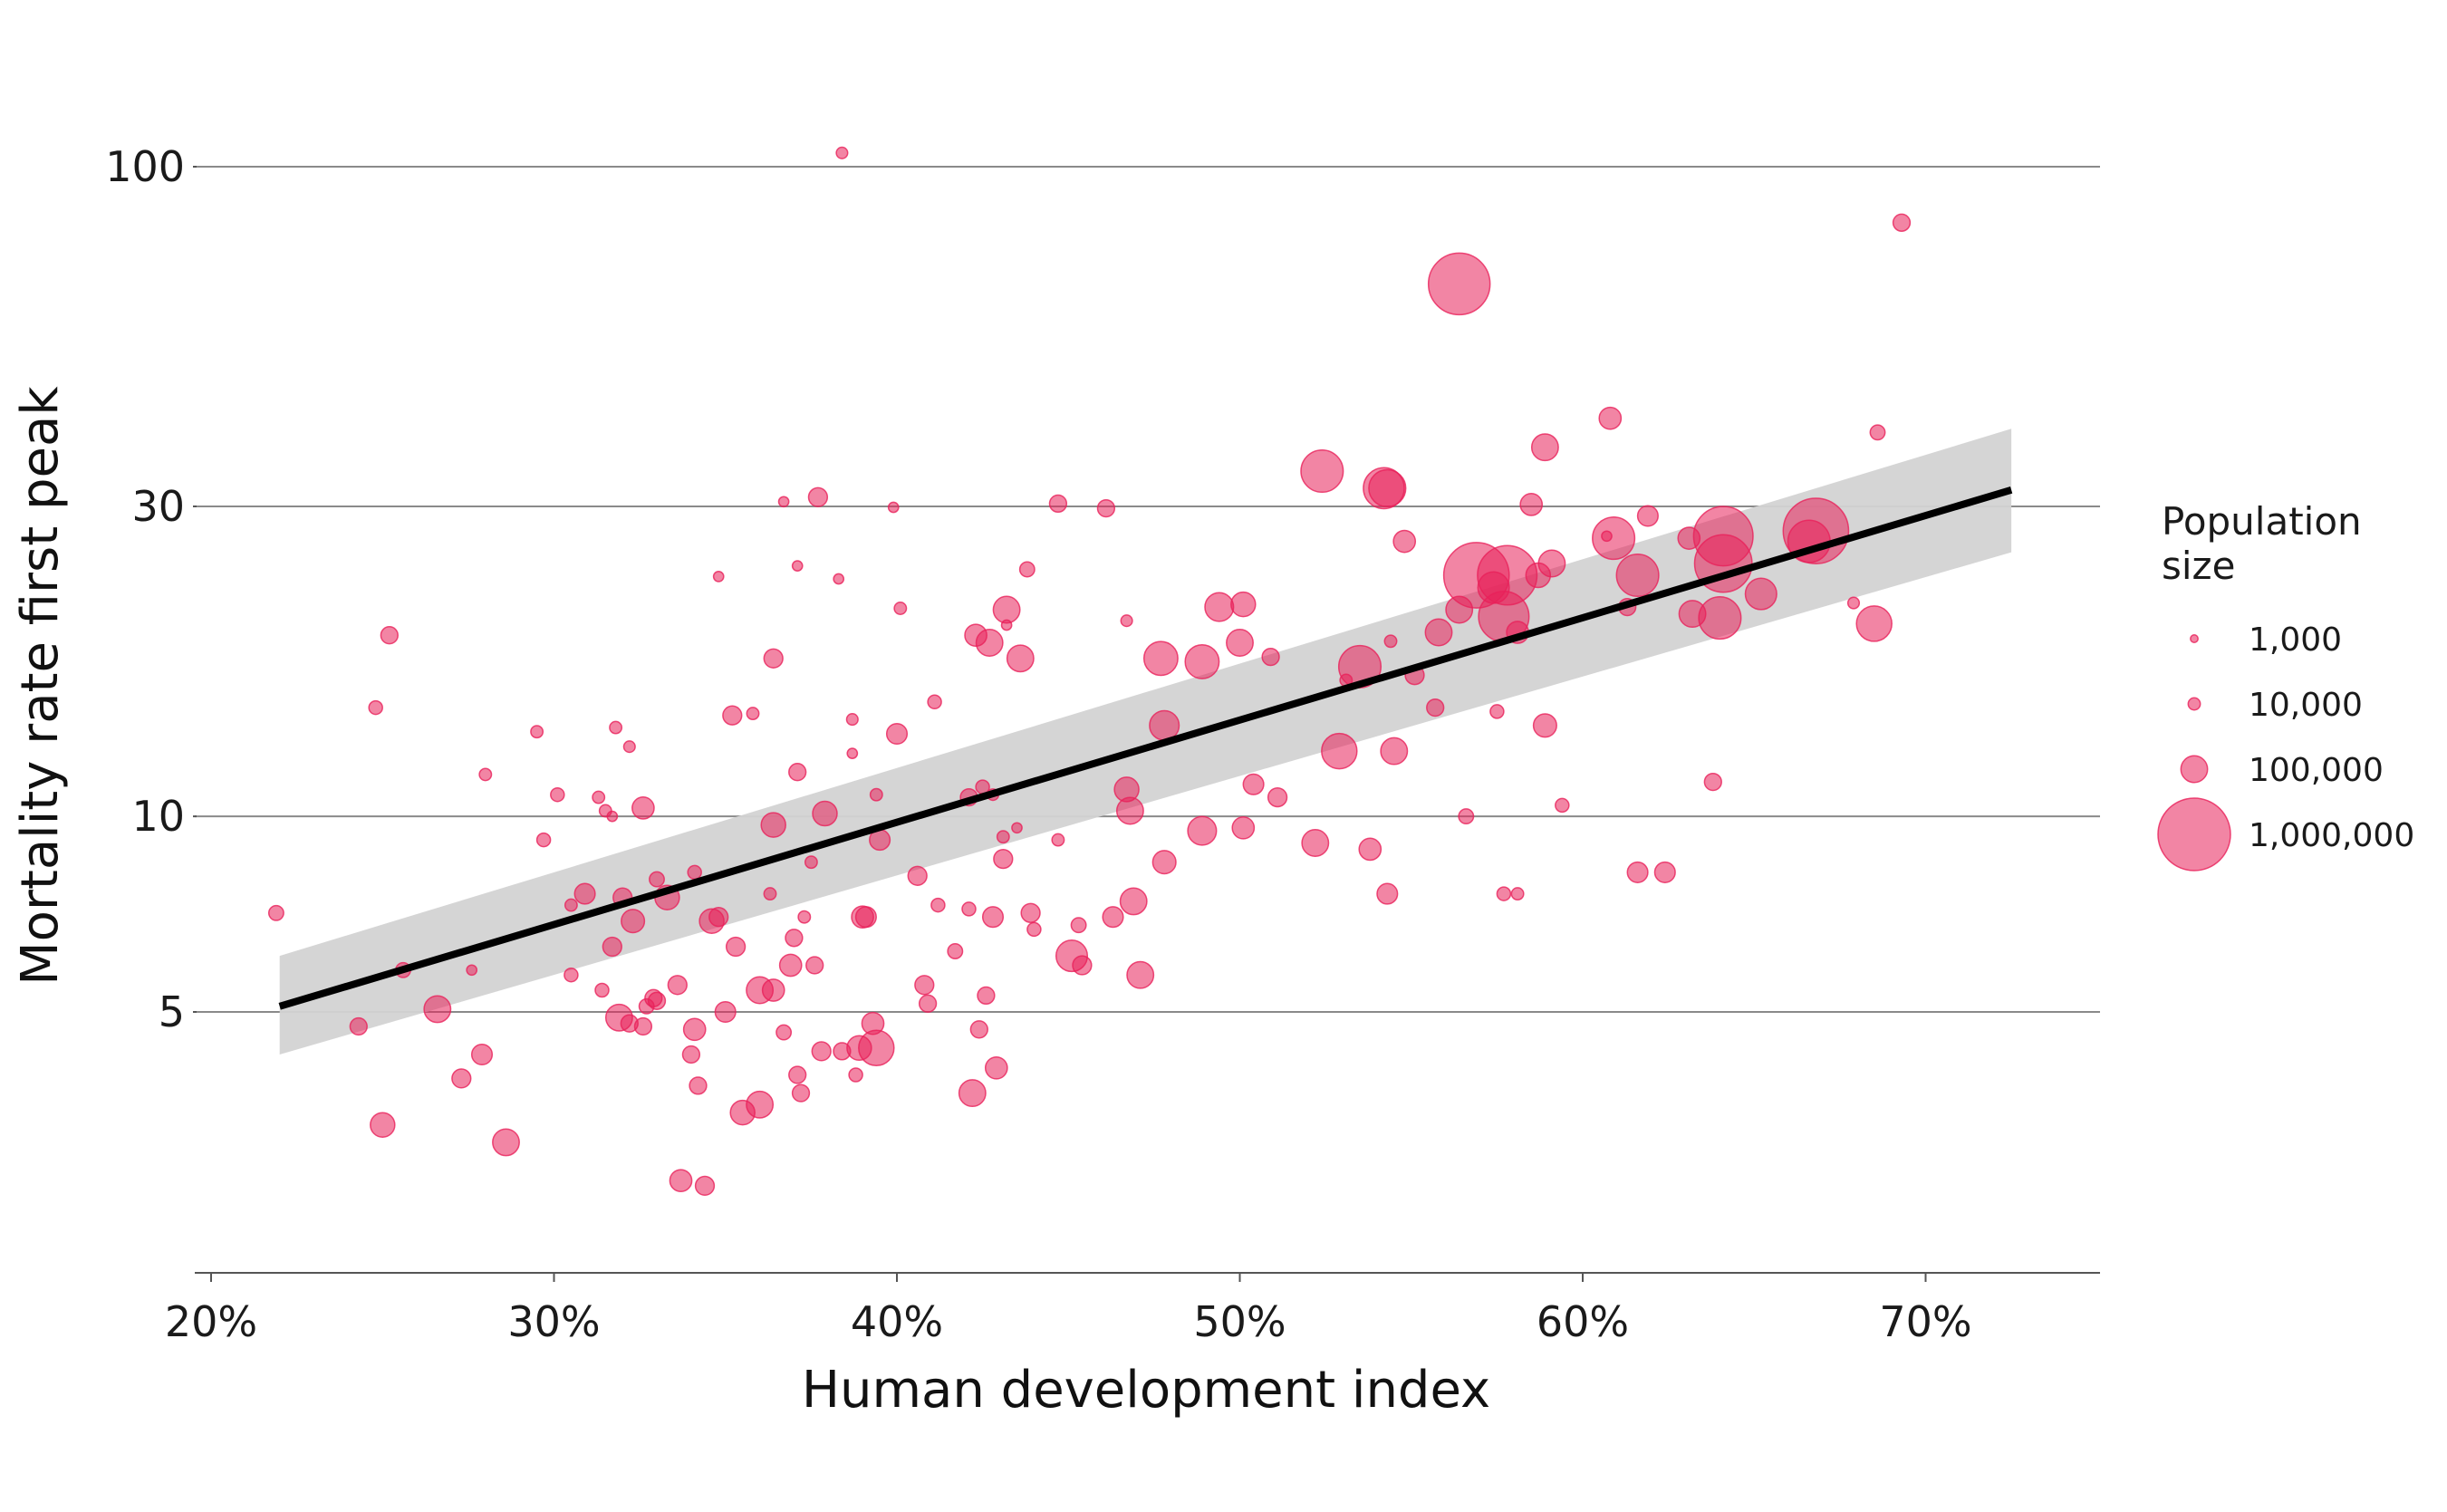 The width and height of the screenshot is (2447, 1512). Describe the element at coordinates (2316, 770) in the screenshot. I see `legend-label: 100,000` at that location.